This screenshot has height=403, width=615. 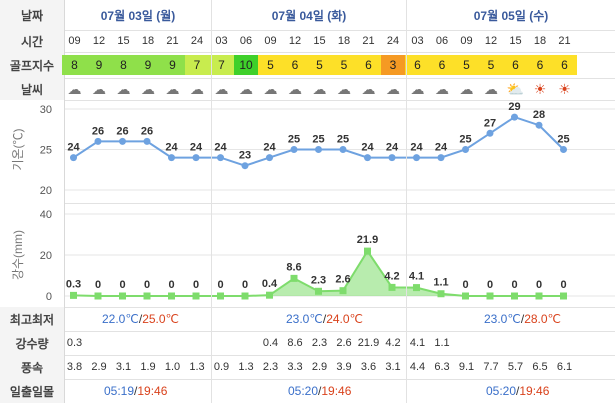 What do you see at coordinates (368, 65) in the screenshot?
I see `golf-index-cell-12: 6` at bounding box center [368, 65].